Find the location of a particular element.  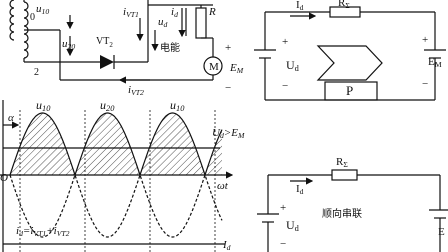

series-circuit is located at coordinates (352, 210).